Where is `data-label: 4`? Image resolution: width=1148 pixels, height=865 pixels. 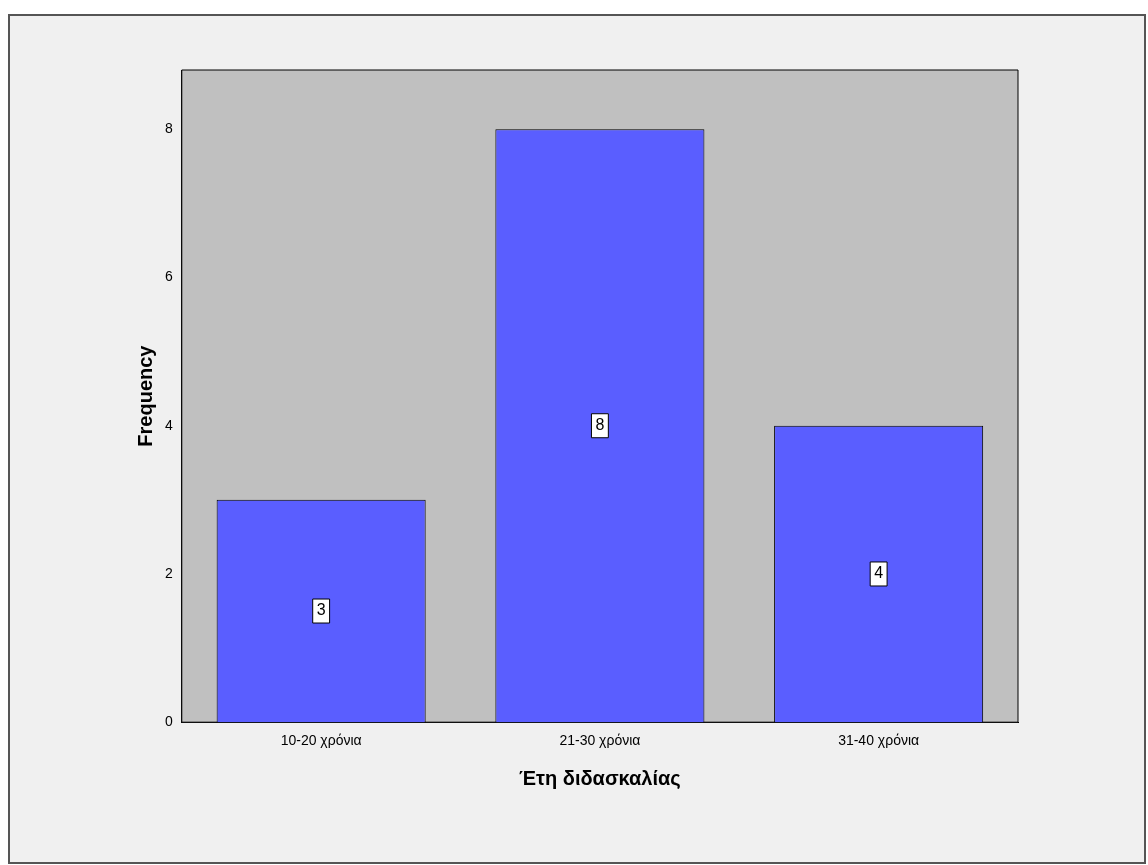 data-label: 4 is located at coordinates (879, 573).